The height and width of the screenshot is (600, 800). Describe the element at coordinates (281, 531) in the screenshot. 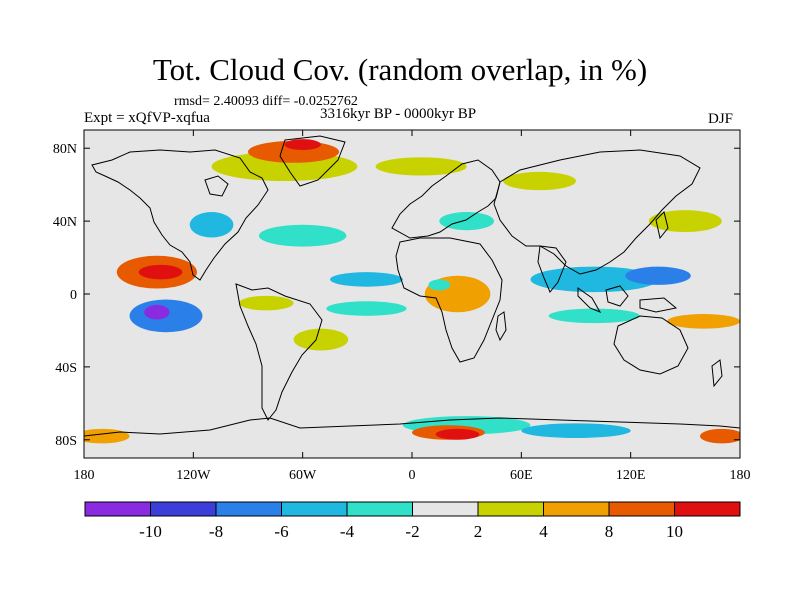

I see `colorbar-label: -6` at that location.